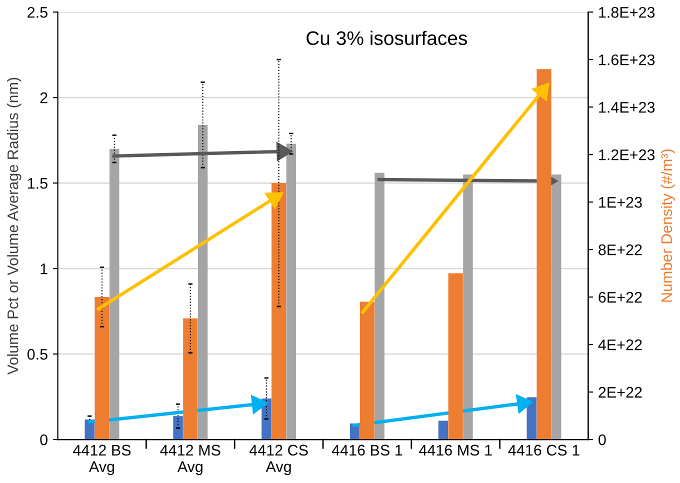 The width and height of the screenshot is (680, 483). Describe the element at coordinates (367, 450) in the screenshot. I see `x-tick-label: 4416 BS 1` at that location.